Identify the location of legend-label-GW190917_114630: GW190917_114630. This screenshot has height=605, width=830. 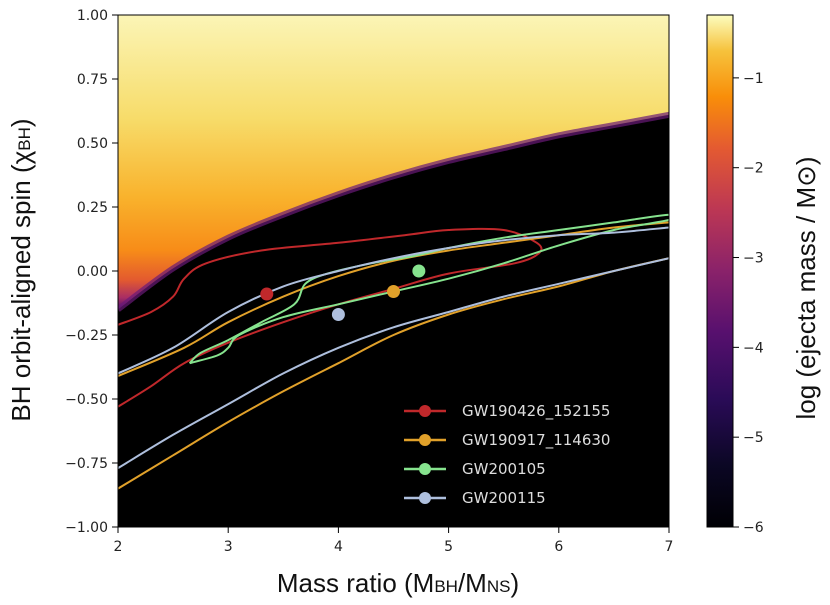
(536, 440).